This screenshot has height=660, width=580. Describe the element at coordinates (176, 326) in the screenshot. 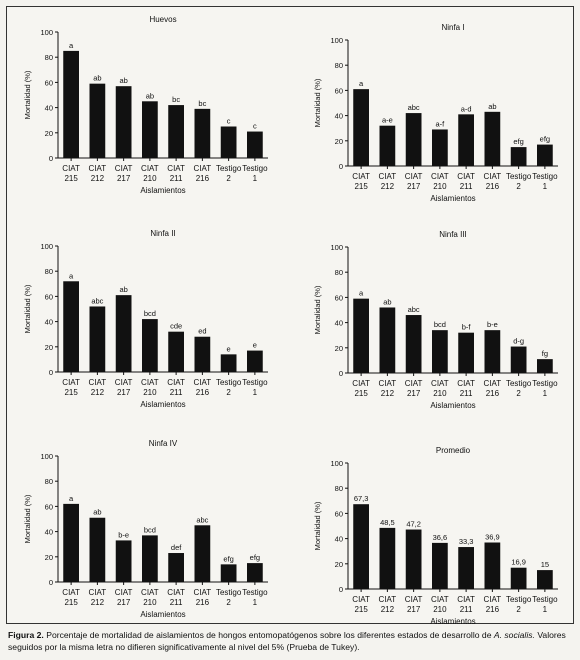

I see `bar-value-label: cde` at that location.